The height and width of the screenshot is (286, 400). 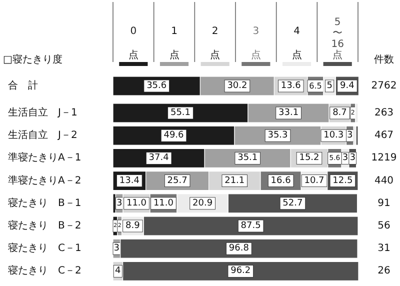 What do you see at coordinates (384, 113) in the screenshot?
I see `annotation: 263` at bounding box center [384, 113].